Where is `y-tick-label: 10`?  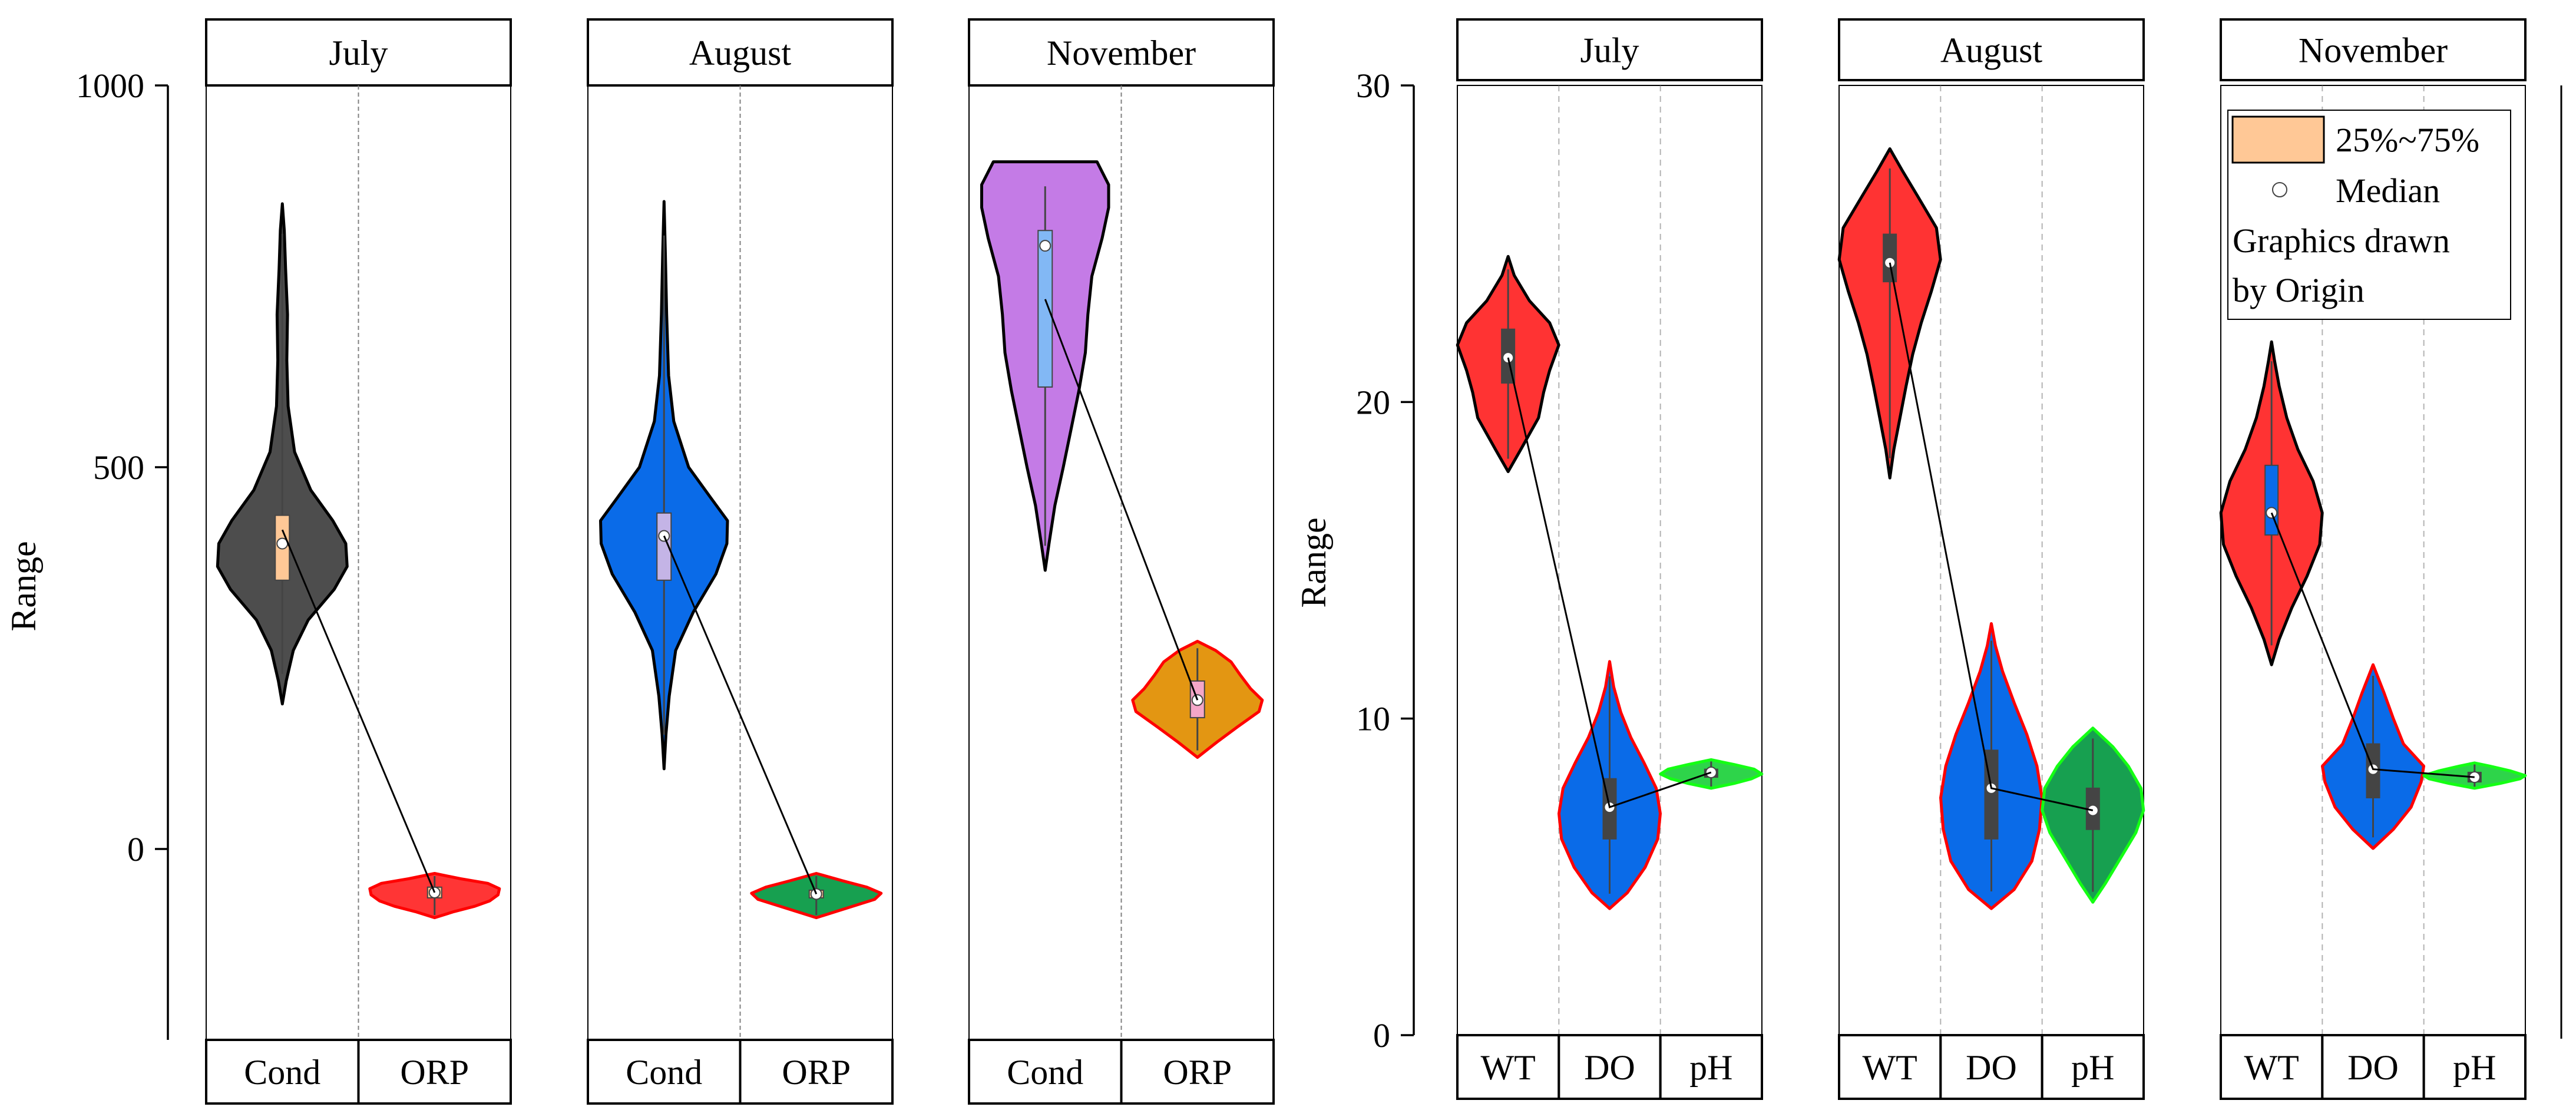
y-tick-label: 10 is located at coordinates (1373, 719).